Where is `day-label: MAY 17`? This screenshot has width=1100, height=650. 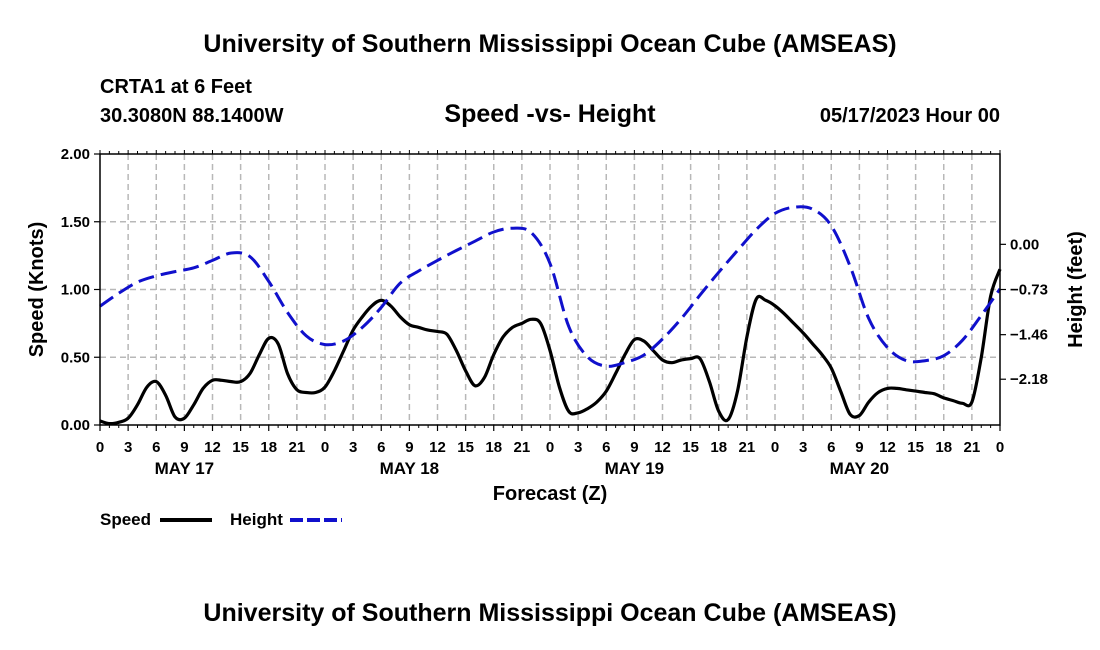 day-label: MAY 17 is located at coordinates (185, 468).